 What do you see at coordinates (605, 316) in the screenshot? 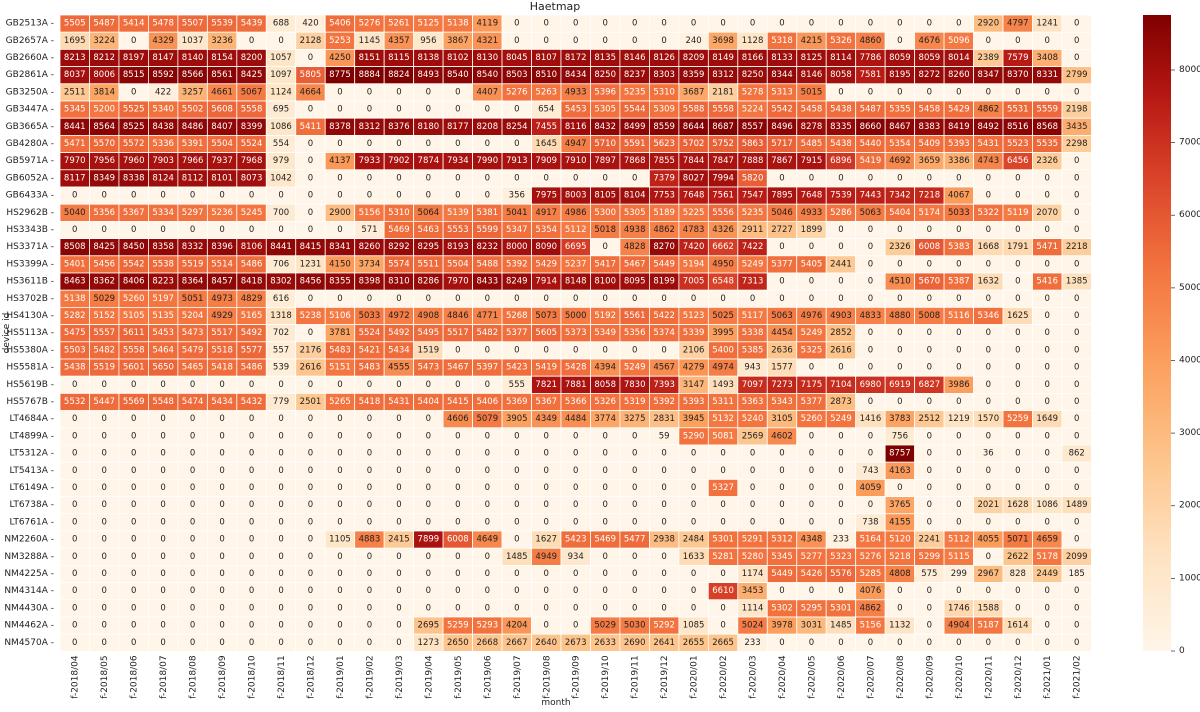
I see `cell-value-label: 5192` at bounding box center [605, 316].